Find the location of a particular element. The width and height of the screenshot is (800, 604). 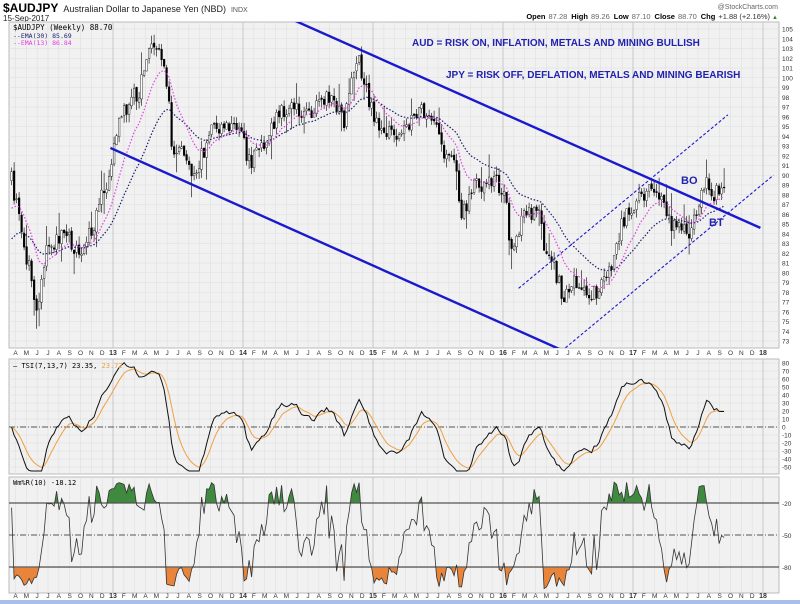

chg-value: +1.88 (+2.16%) is located at coordinates (744, 16).